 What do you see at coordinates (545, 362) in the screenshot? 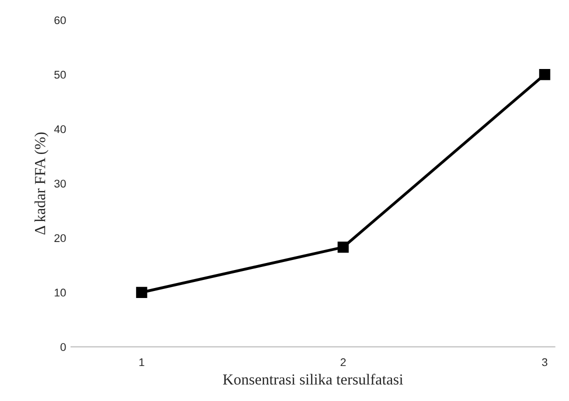
I see `x-tick-label: 3` at bounding box center [545, 362].